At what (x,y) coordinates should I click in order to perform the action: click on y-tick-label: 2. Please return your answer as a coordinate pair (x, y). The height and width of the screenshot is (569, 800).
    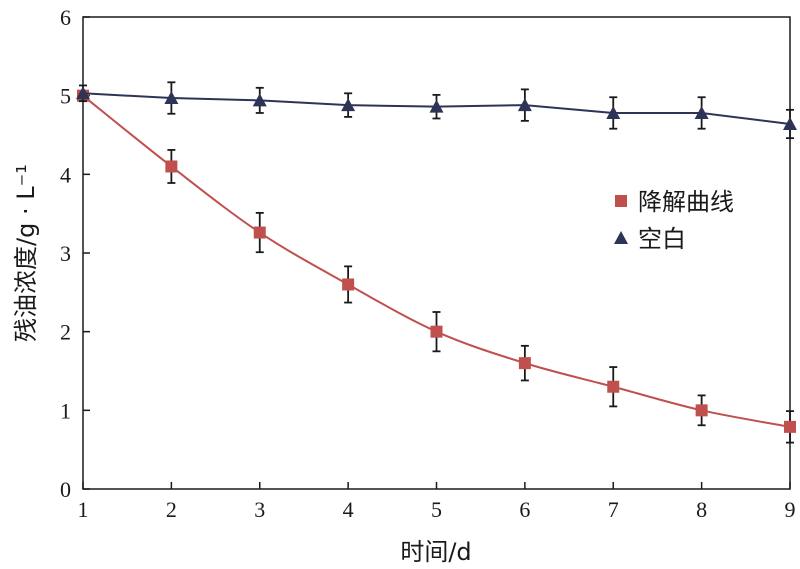
    Looking at the image, I should click on (65, 332).